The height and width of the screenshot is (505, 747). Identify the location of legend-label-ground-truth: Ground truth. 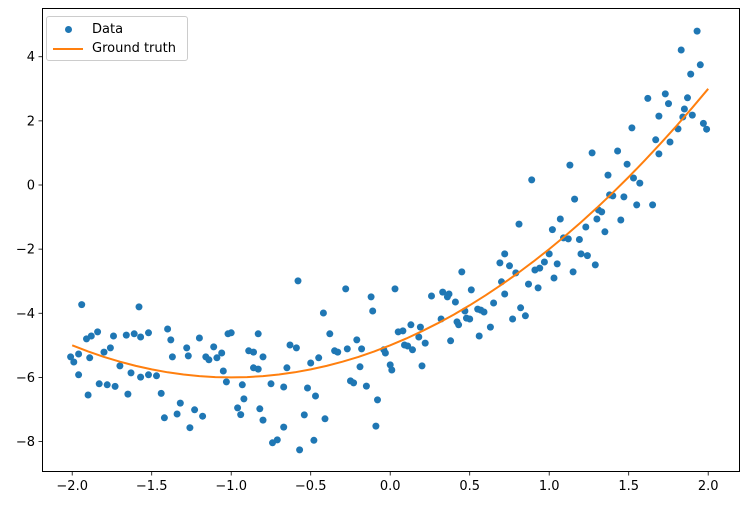
(134, 48).